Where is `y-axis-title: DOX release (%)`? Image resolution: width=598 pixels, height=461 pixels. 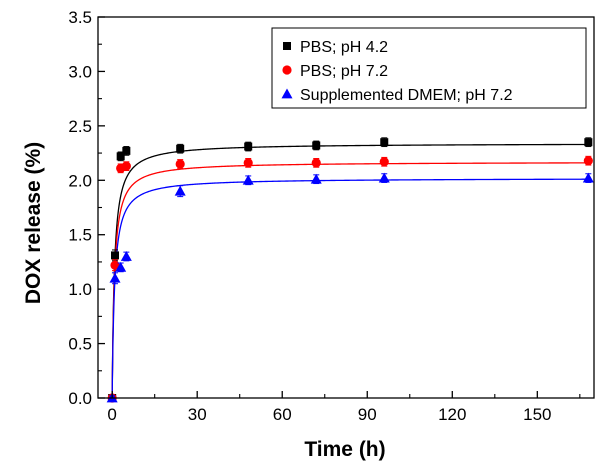
y-axis-title: DOX release (%) is located at coordinates (33, 223).